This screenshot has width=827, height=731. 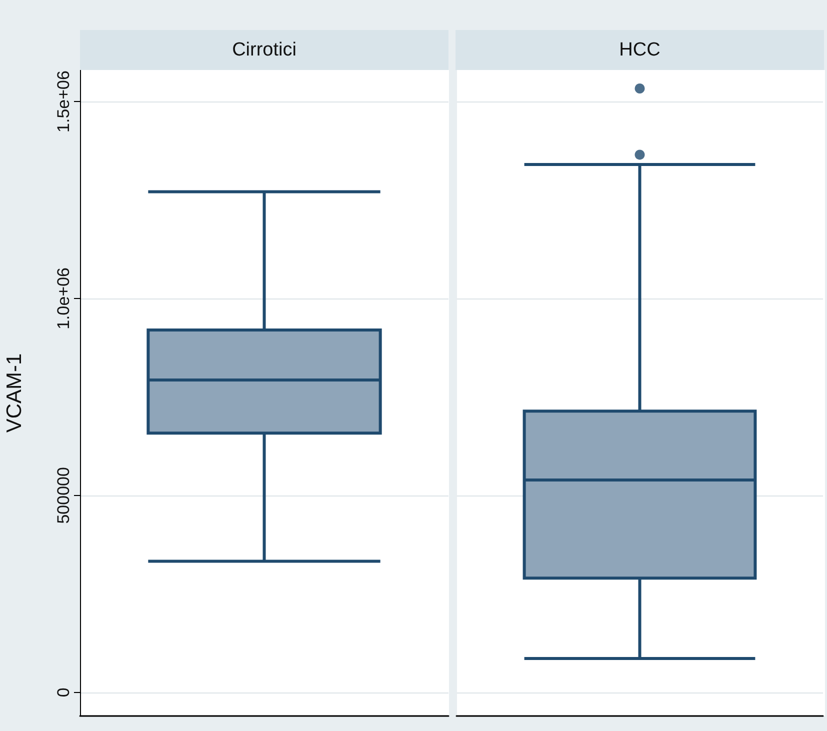 I want to click on x-tick-label: Cirrotici, so click(x=264, y=50).